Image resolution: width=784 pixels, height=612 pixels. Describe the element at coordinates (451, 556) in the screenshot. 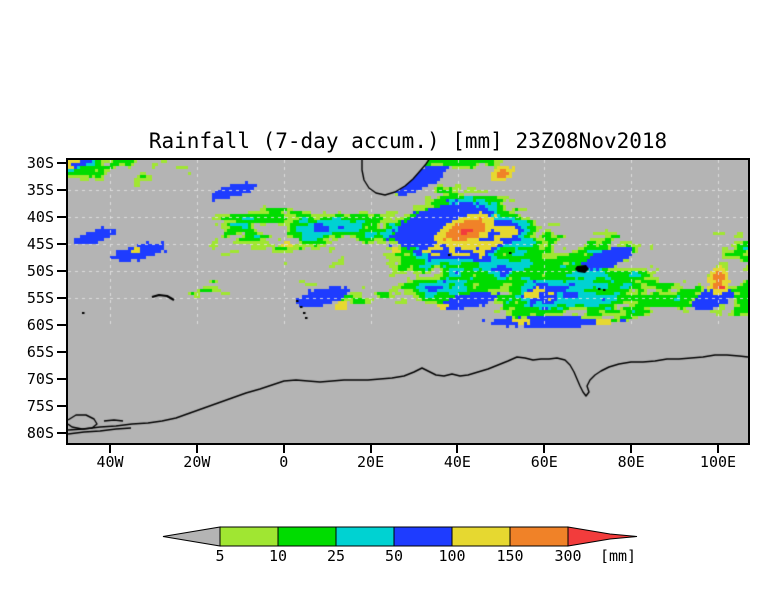

I see `colorbar-tick-label: 100` at that location.